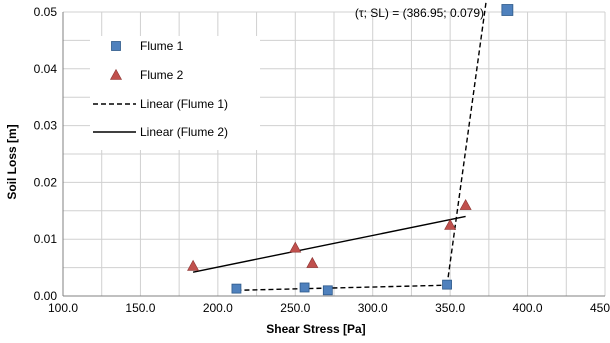 This screenshot has width=610, height=343. What do you see at coordinates (46, 126) in the screenshot?
I see `y-tick-label: 0.03` at bounding box center [46, 126].